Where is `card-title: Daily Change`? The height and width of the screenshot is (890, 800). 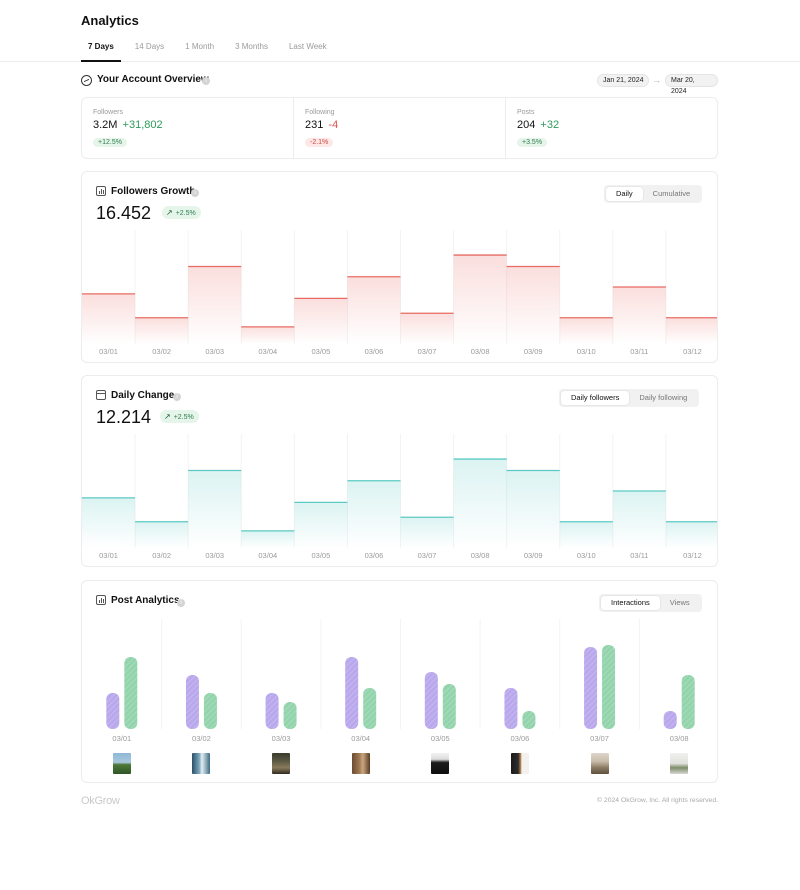 card-title: Daily Change is located at coordinates (143, 395).